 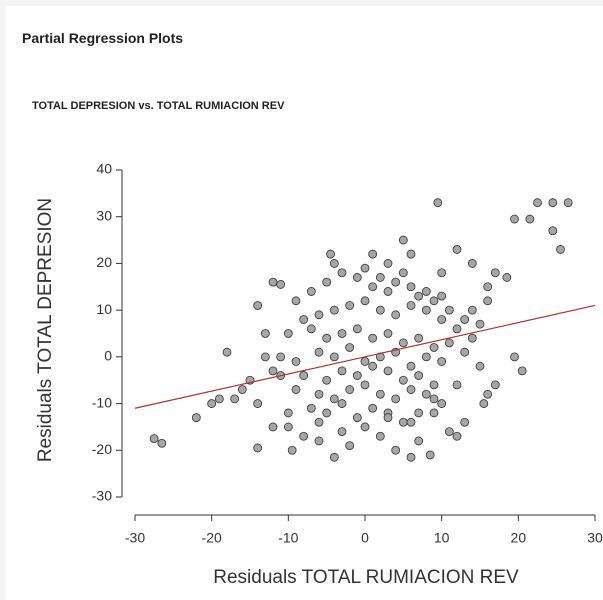 What do you see at coordinates (288, 538) in the screenshot?
I see `x-tick-label: -10` at bounding box center [288, 538].